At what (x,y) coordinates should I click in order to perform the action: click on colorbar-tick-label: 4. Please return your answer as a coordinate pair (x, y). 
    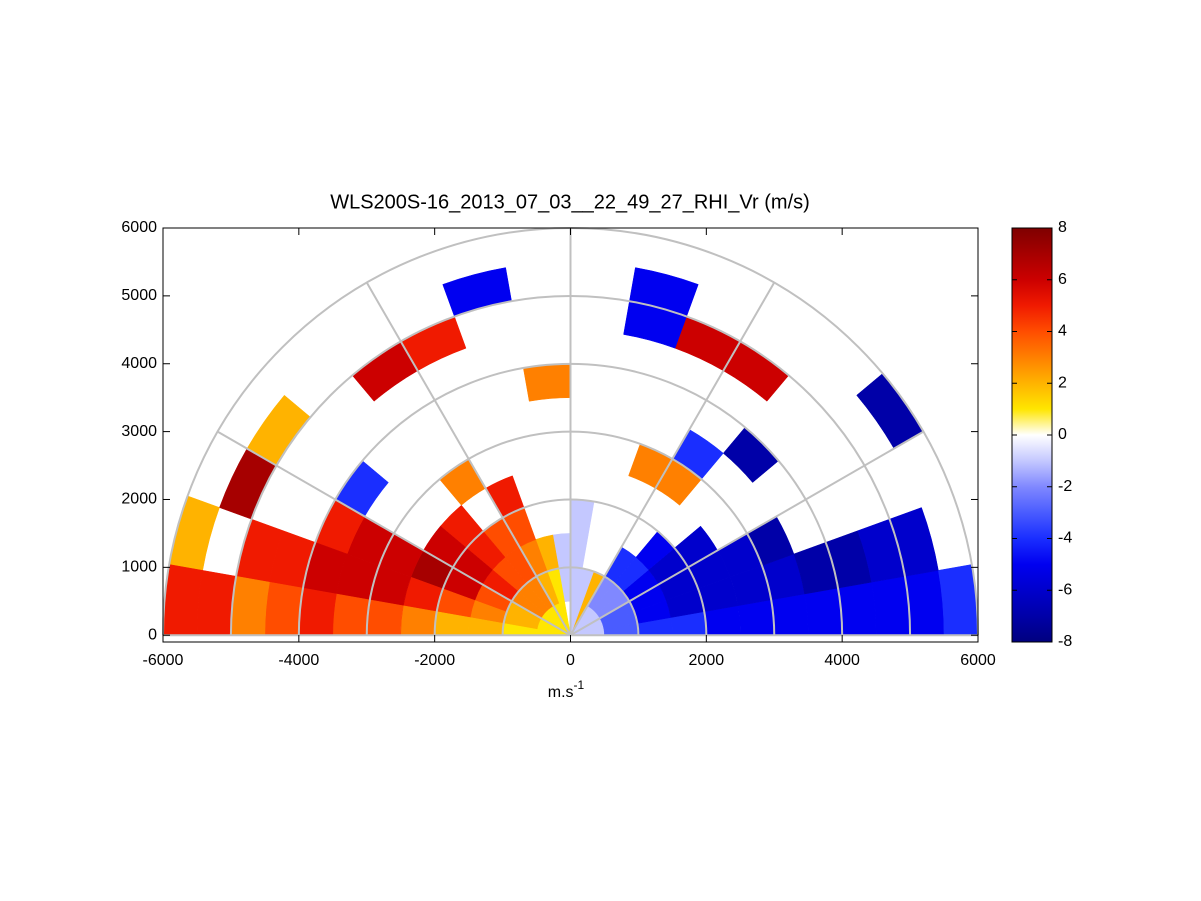
    Looking at the image, I should click on (1062, 331).